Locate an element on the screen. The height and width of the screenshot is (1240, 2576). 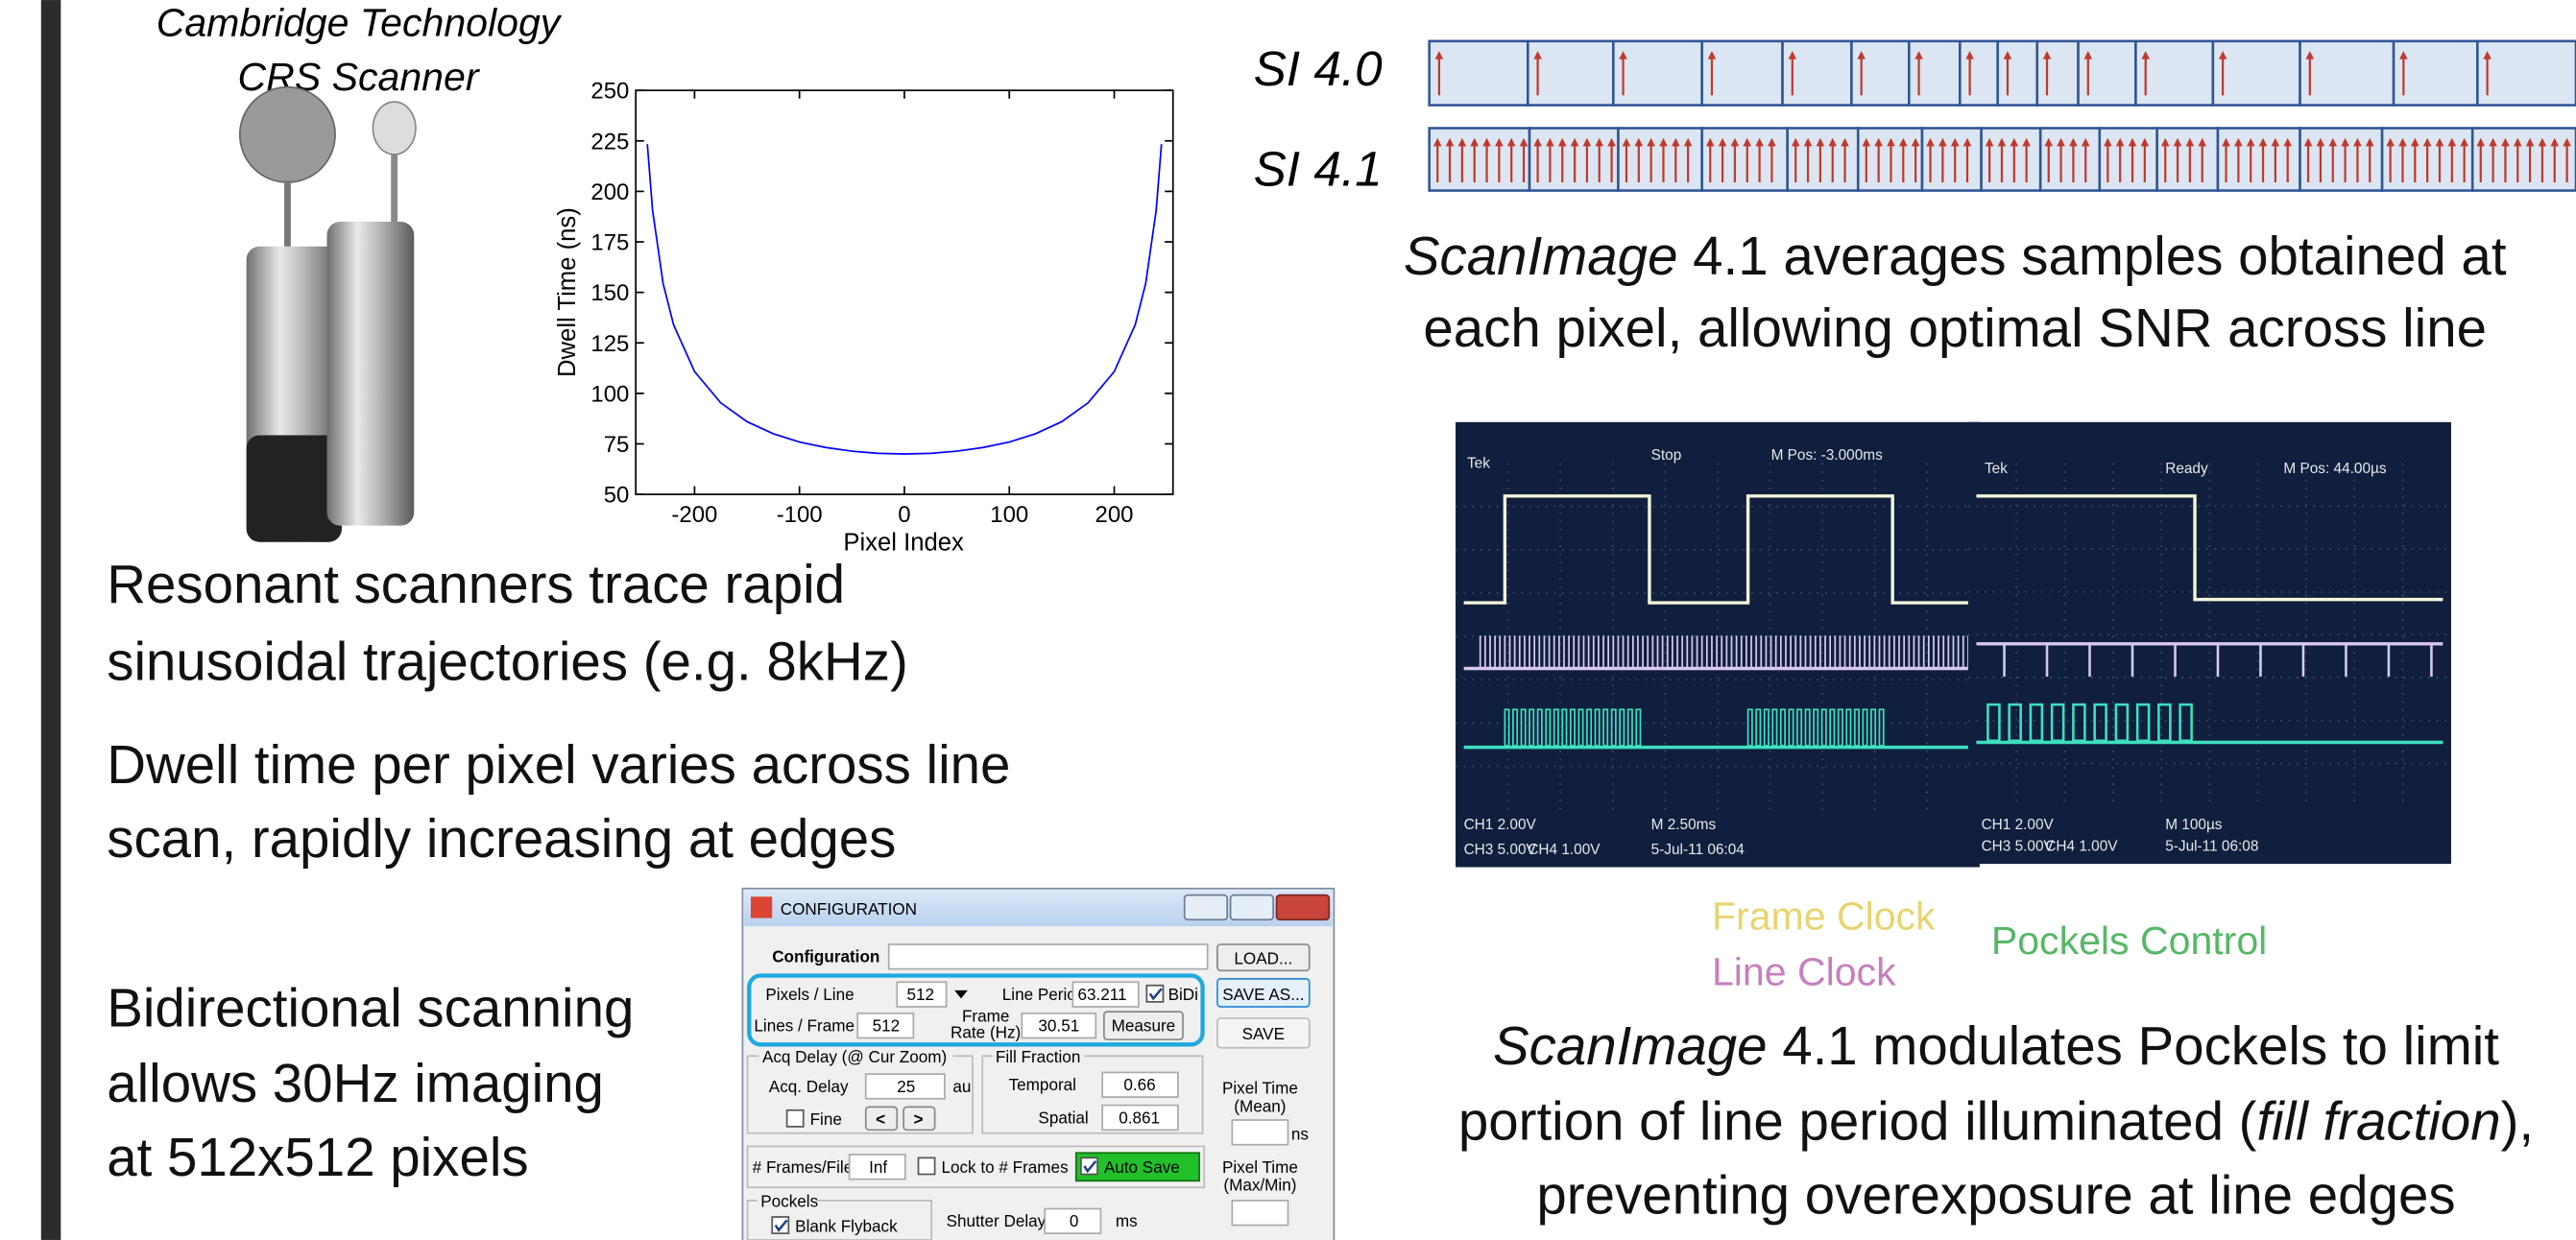
scope-text: Ready is located at coordinates (2186, 469).